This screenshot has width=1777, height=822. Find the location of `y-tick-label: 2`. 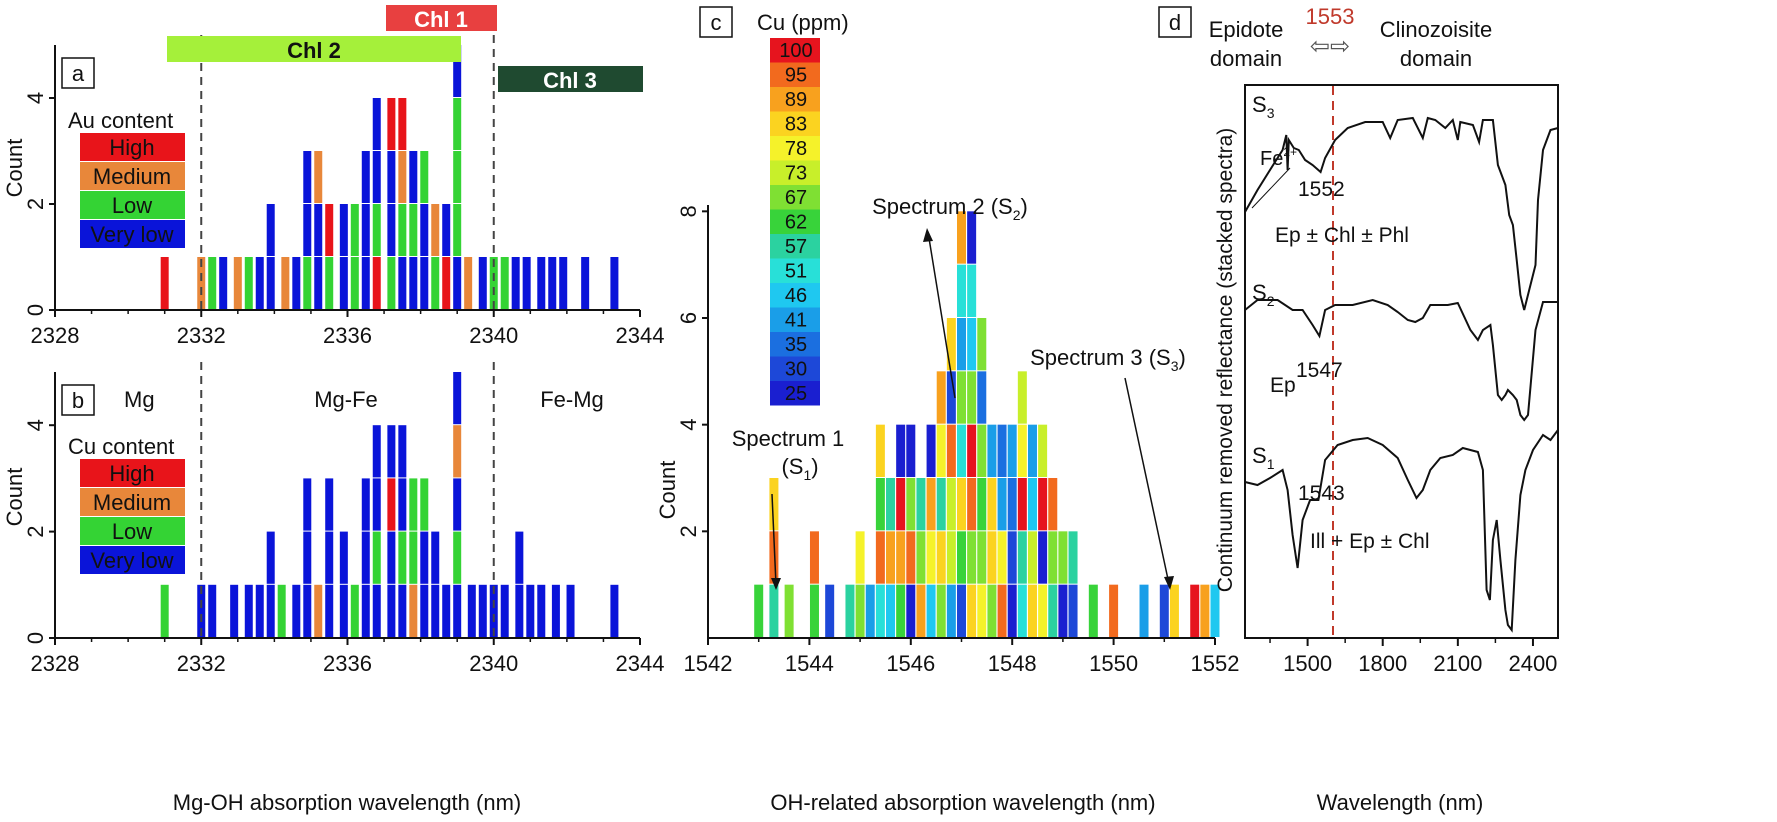

y-tick-label: 2 is located at coordinates (35, 204).